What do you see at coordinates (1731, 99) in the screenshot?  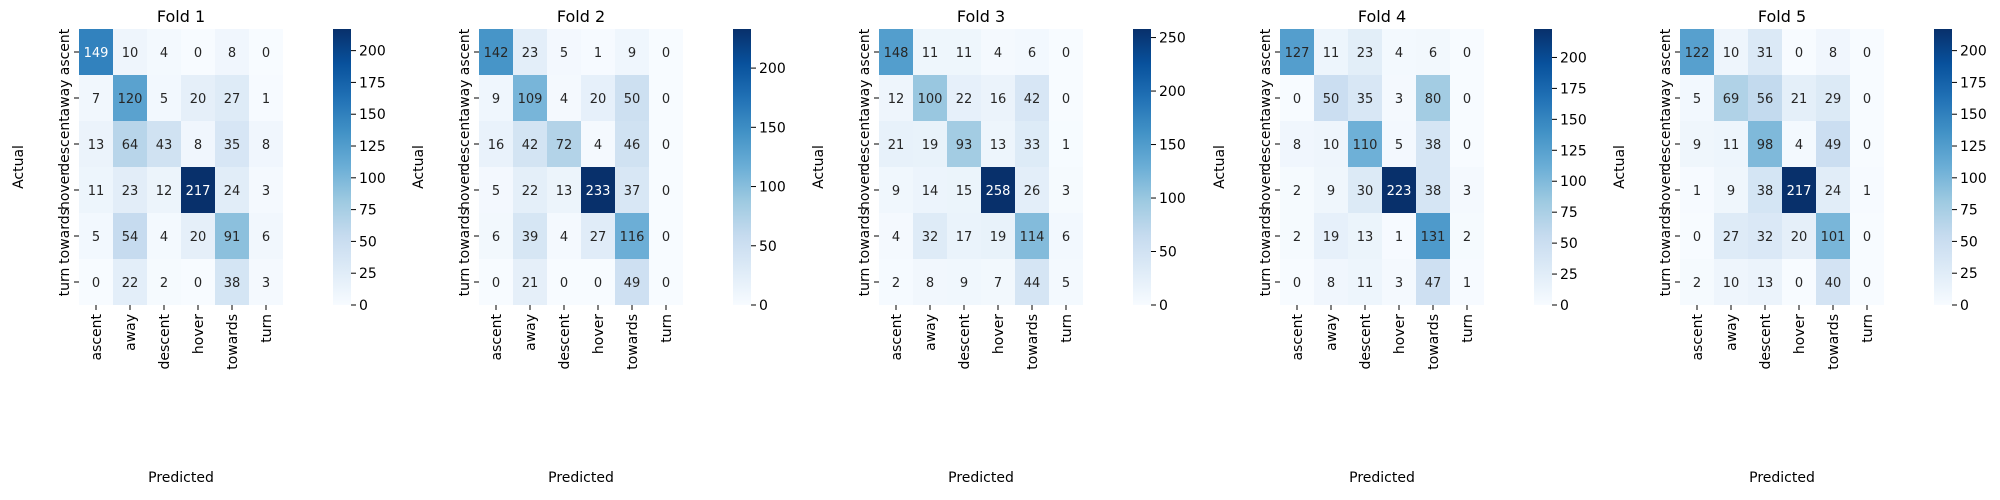 I see `cell-value-label: 69` at bounding box center [1731, 99].